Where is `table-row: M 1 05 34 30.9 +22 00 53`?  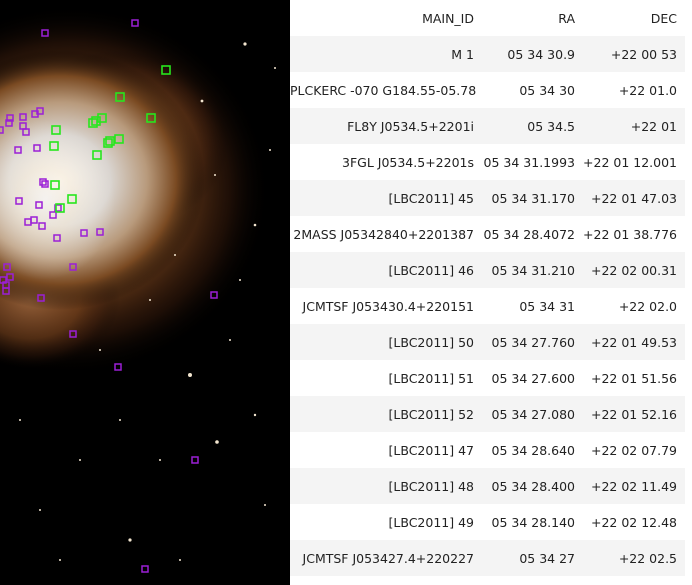 table-row: M 1 05 34 30.9 +22 00 53 is located at coordinates (487, 54).